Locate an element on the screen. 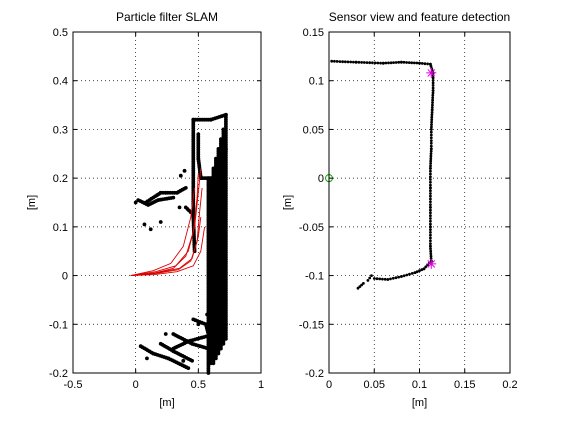 This screenshot has height=425, width=561. chart-title: Sensor view and feature detection is located at coordinates (419, 17).